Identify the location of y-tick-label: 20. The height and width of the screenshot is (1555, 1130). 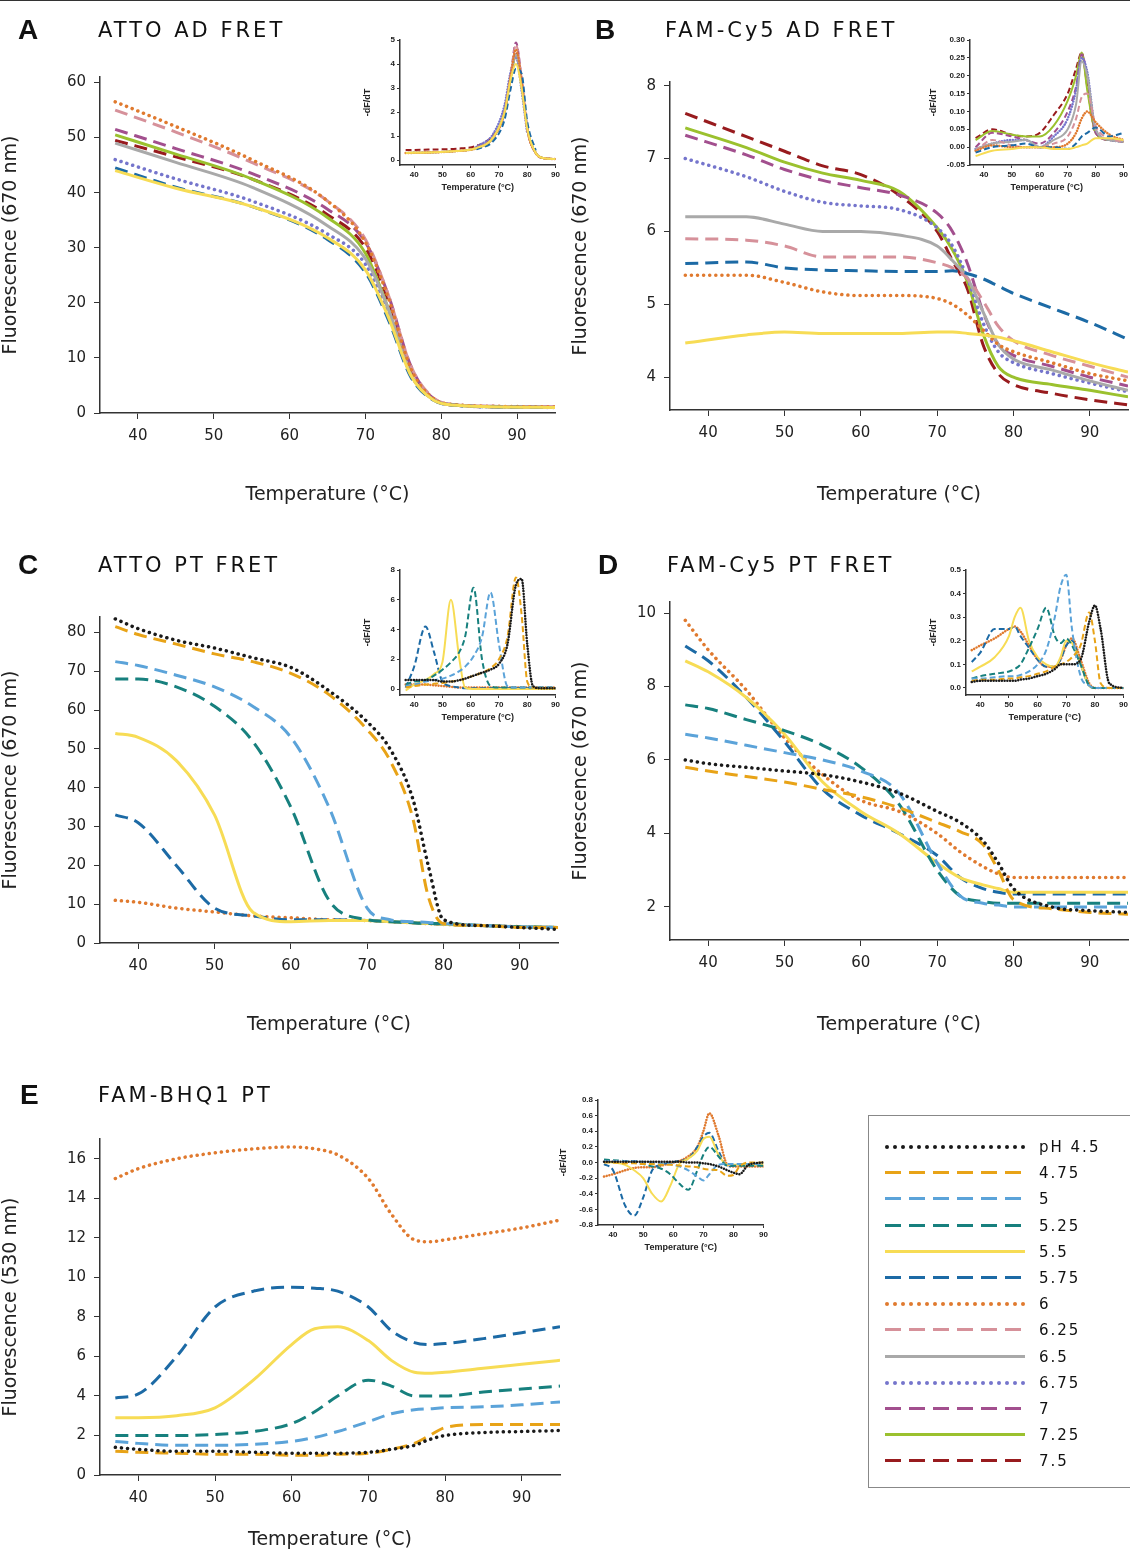
(76, 864).